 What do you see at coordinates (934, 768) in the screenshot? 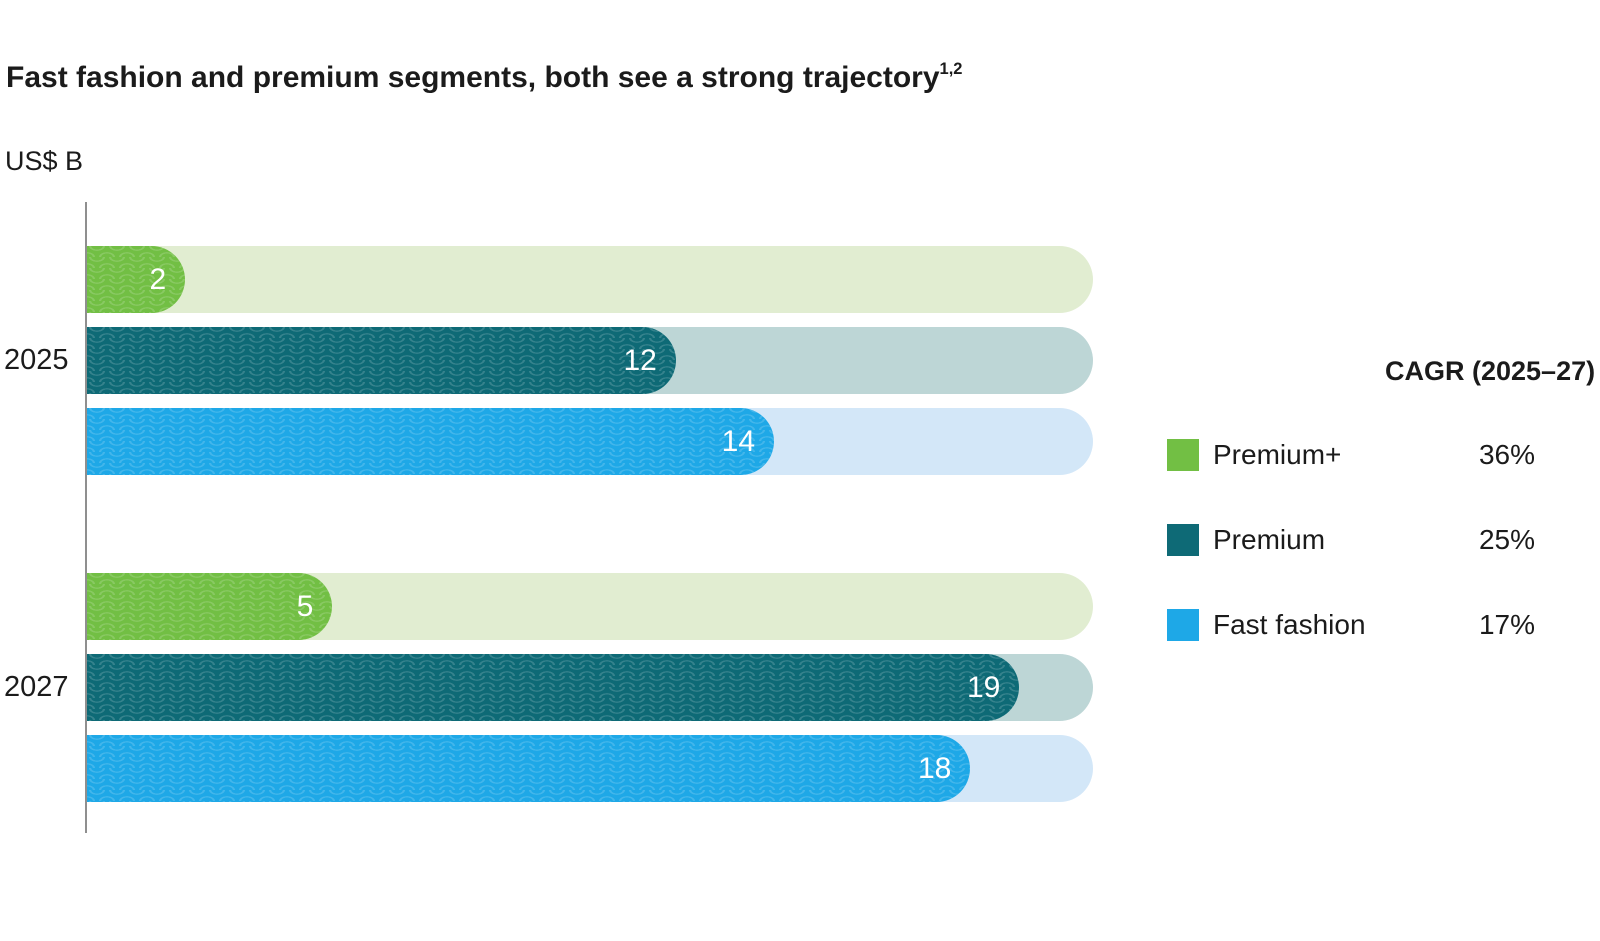
I see `bar-value-fast-fashion-2027: 18` at bounding box center [934, 768].